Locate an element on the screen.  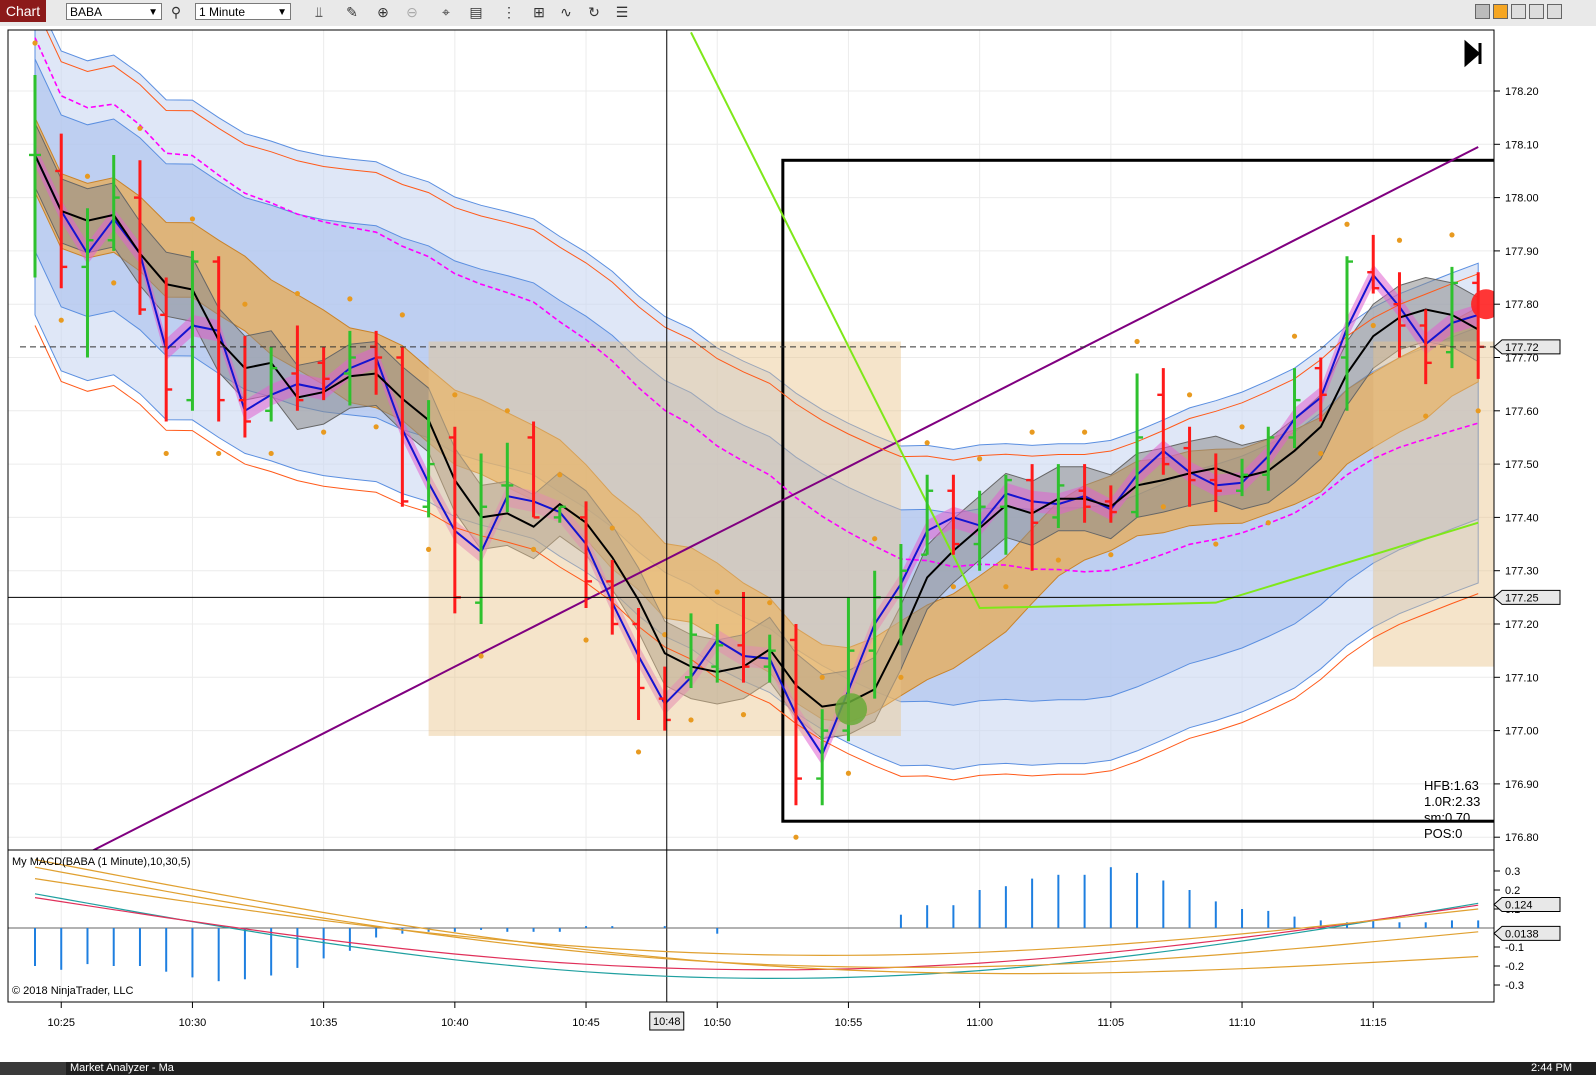
time-axis-label: 10:55 is located at coordinates (849, 1023).